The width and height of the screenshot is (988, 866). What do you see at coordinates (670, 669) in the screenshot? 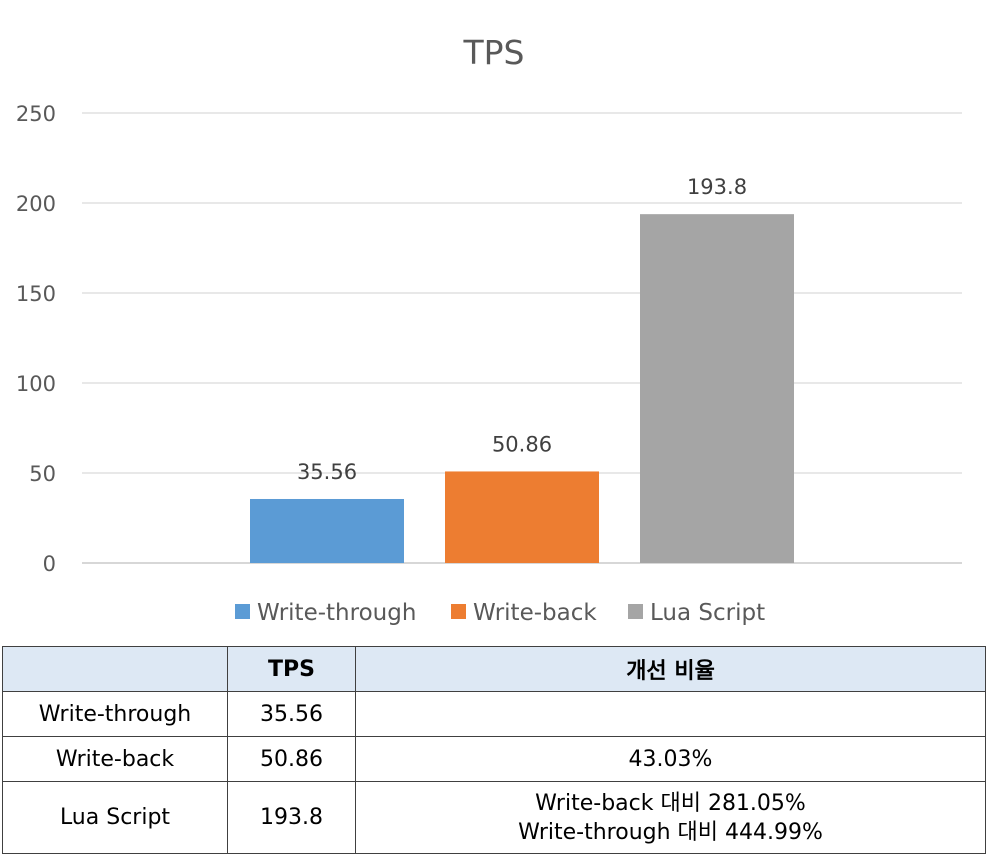
I see `header-ratio: 개선 비율` at bounding box center [670, 669].